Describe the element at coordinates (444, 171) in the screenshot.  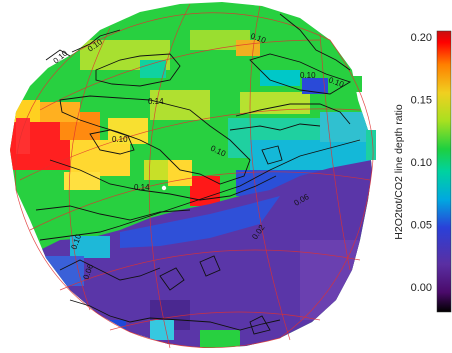
I see `colorbar-gradient` at that location.